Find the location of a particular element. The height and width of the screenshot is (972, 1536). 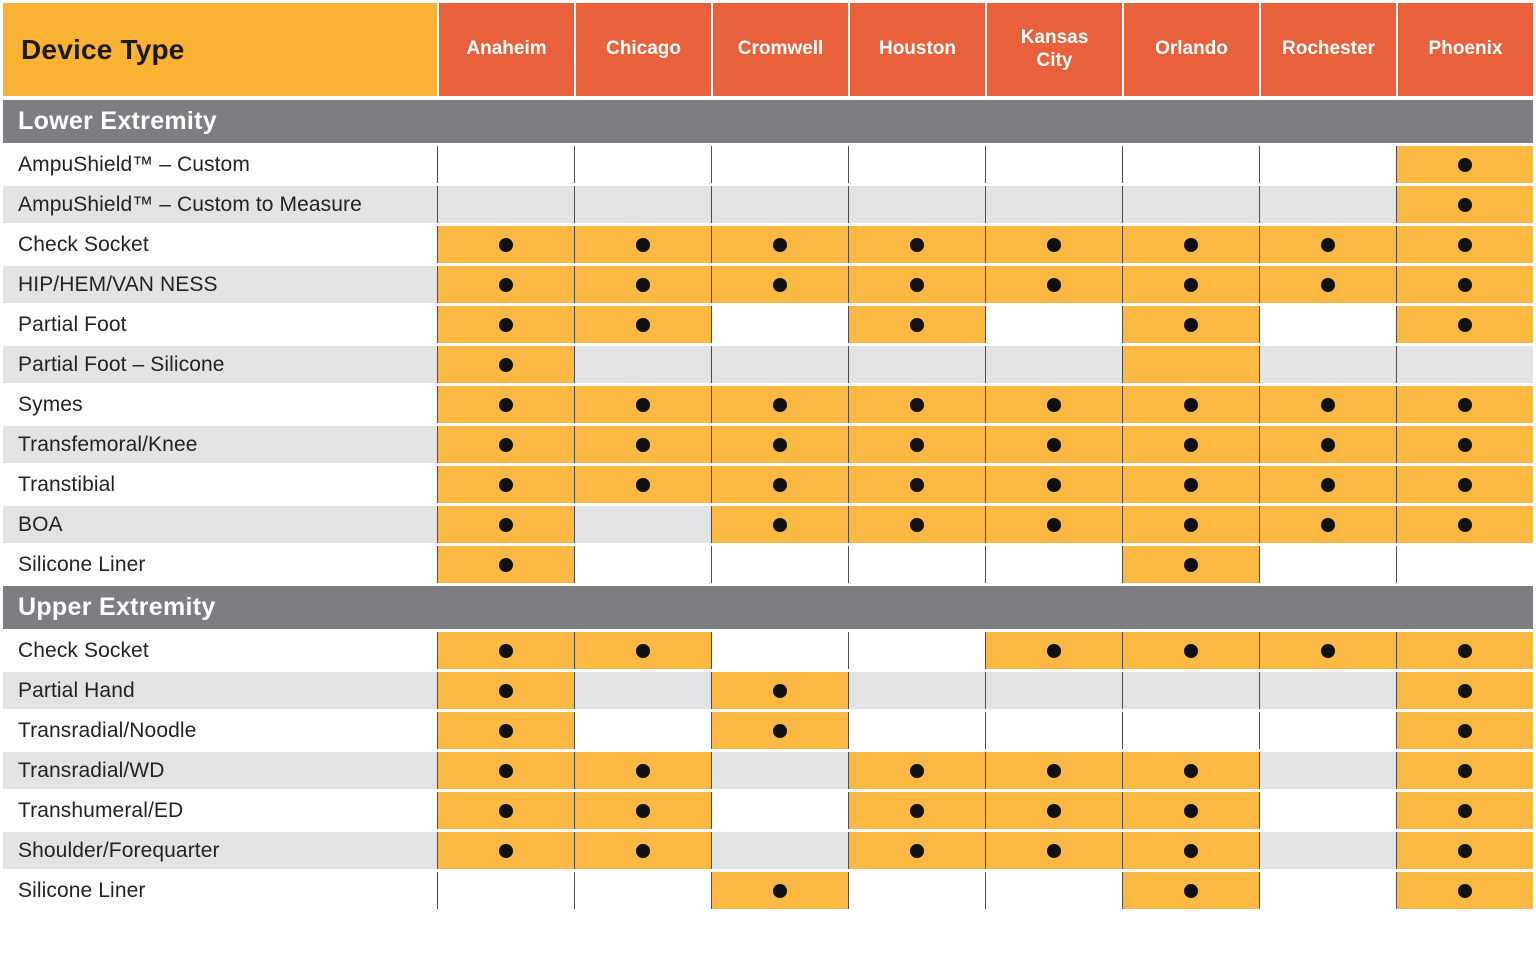

device-label-cell: Transradial/Noodle is located at coordinates (220, 730).